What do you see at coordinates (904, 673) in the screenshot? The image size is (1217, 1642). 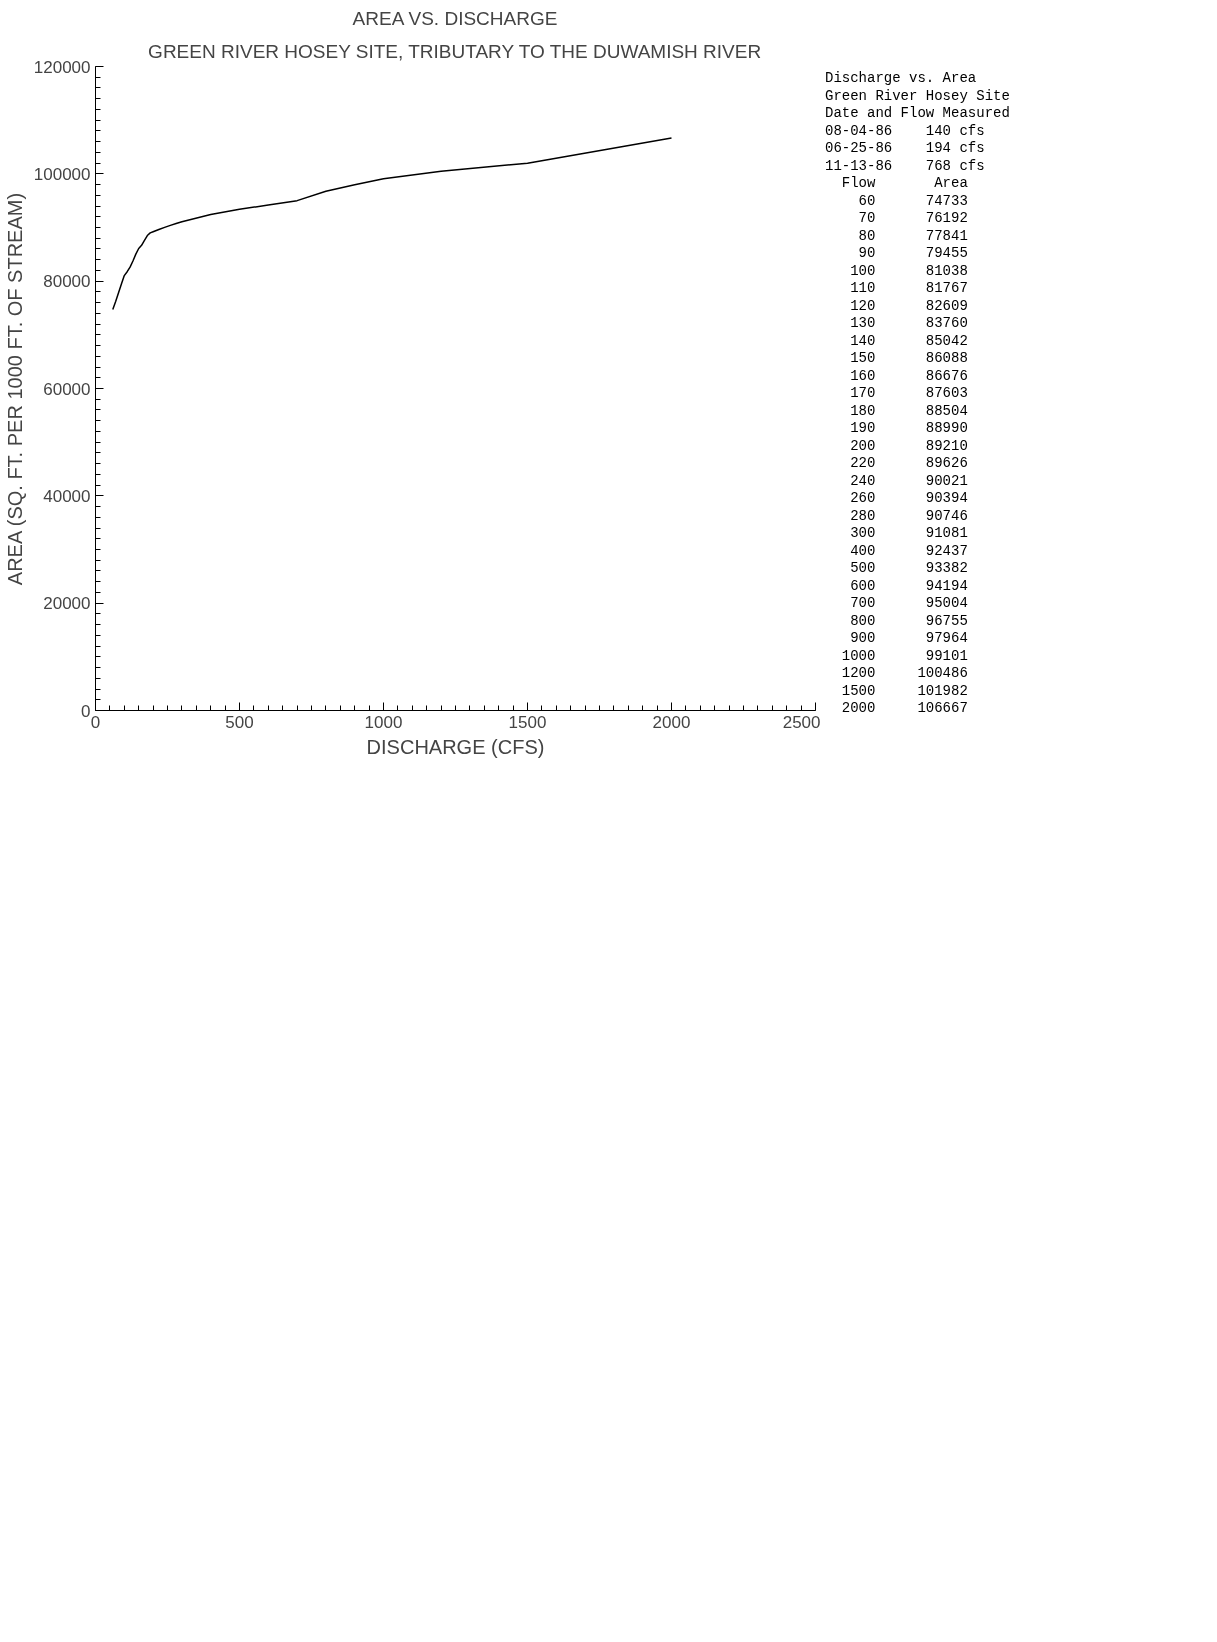 I see `text: 1200 100486` at bounding box center [904, 673].